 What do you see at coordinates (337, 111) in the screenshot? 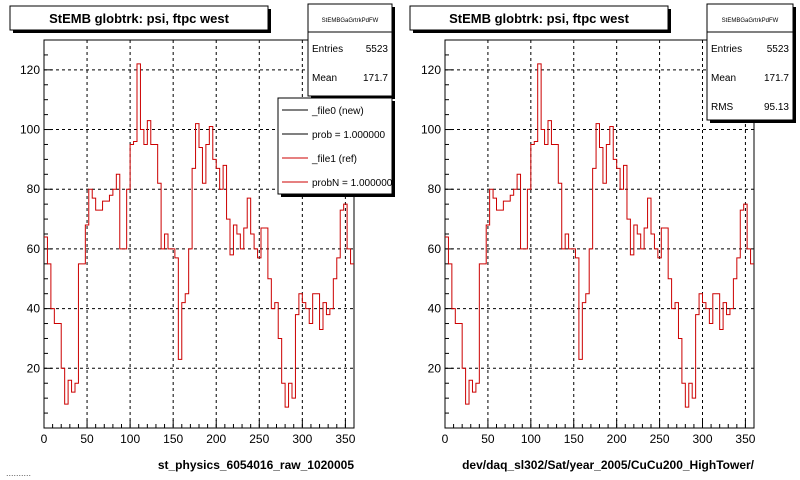
I see `legend-entry-label: _file0 (new)` at bounding box center [337, 111].